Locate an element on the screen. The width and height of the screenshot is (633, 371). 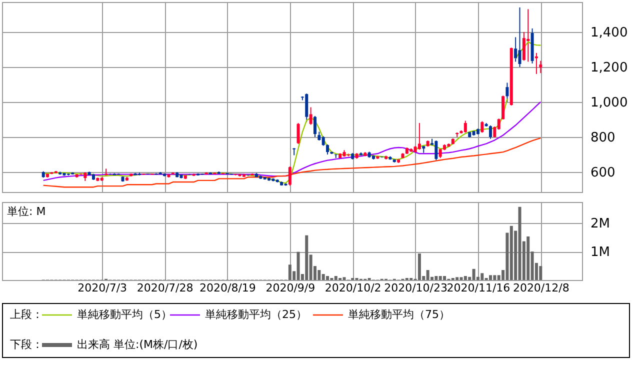
x-tick-label: 2020/7/3 is located at coordinates (103, 288).